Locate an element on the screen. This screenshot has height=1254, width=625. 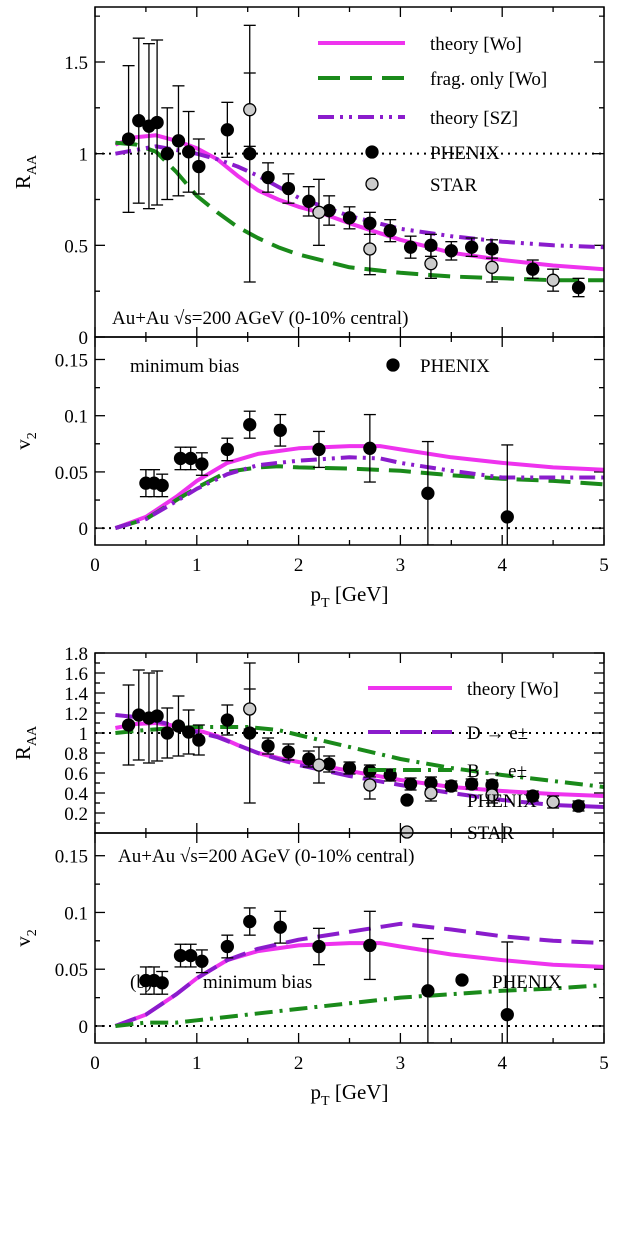
x-axis-label: pT [GeV] is located at coordinates (350, 596).